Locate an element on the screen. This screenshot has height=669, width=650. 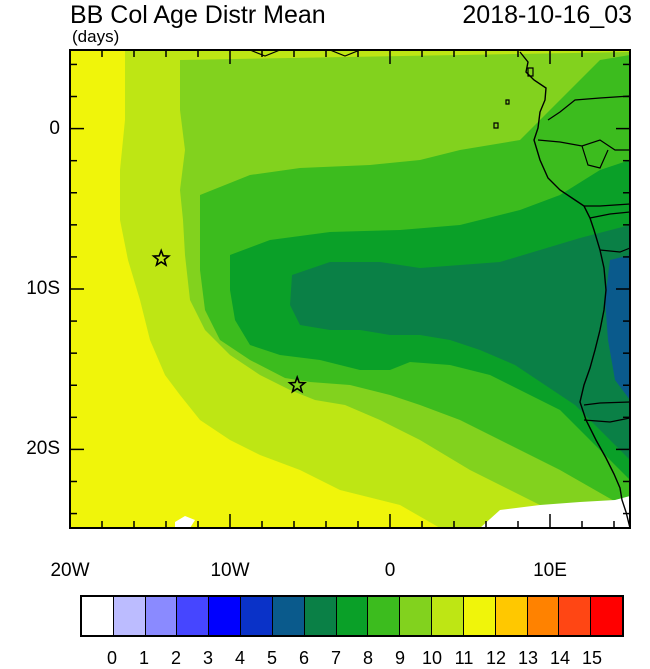
star-2-icon is located at coordinates (297, 384).